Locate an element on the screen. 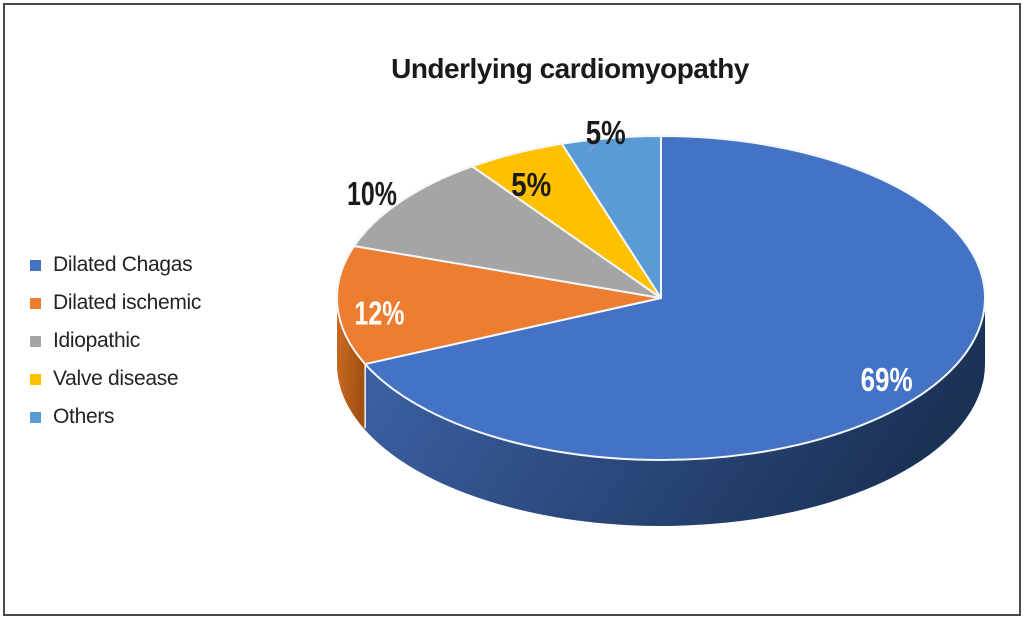 This screenshot has width=1024, height=619. pie-label-dilated-ischemic: 12% is located at coordinates (379, 313).